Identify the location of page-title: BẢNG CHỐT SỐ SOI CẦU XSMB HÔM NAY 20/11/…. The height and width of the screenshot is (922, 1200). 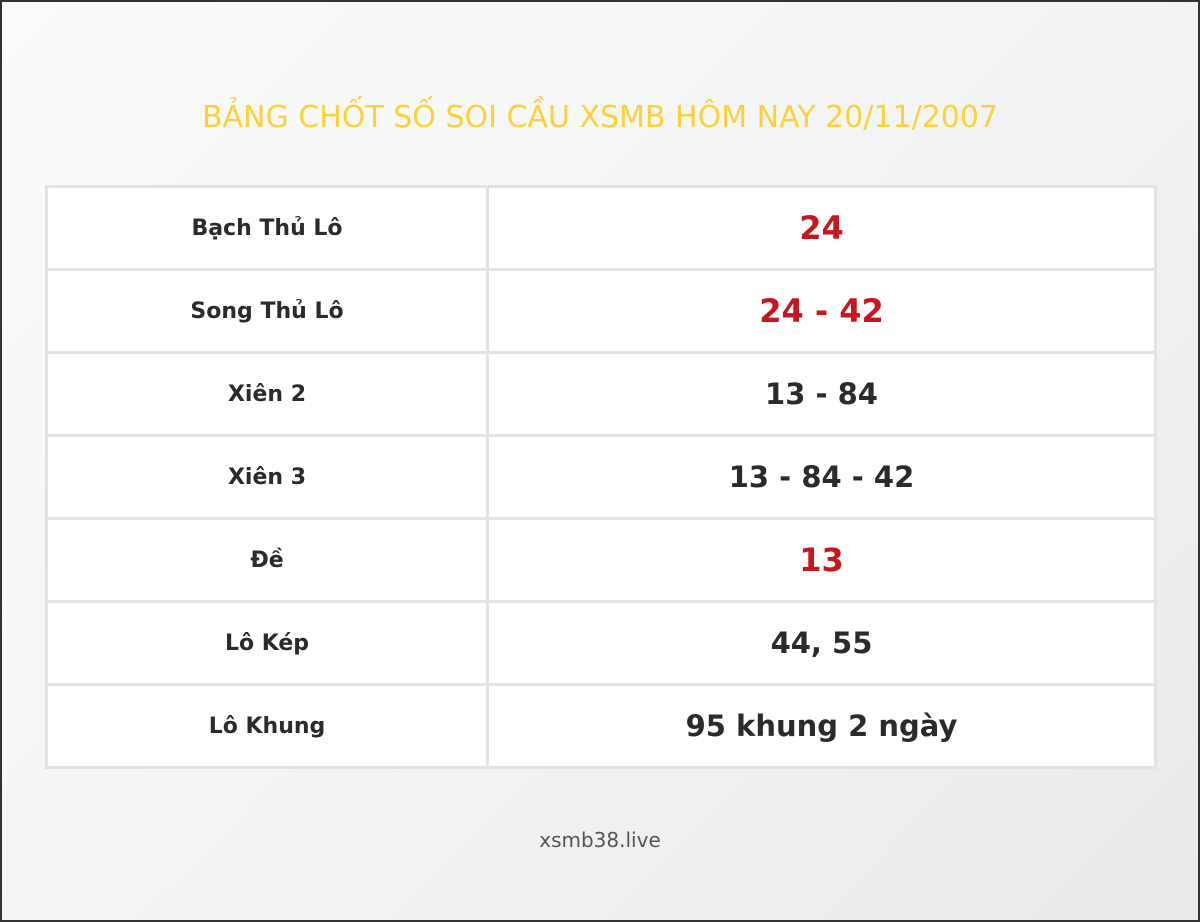
(600, 117).